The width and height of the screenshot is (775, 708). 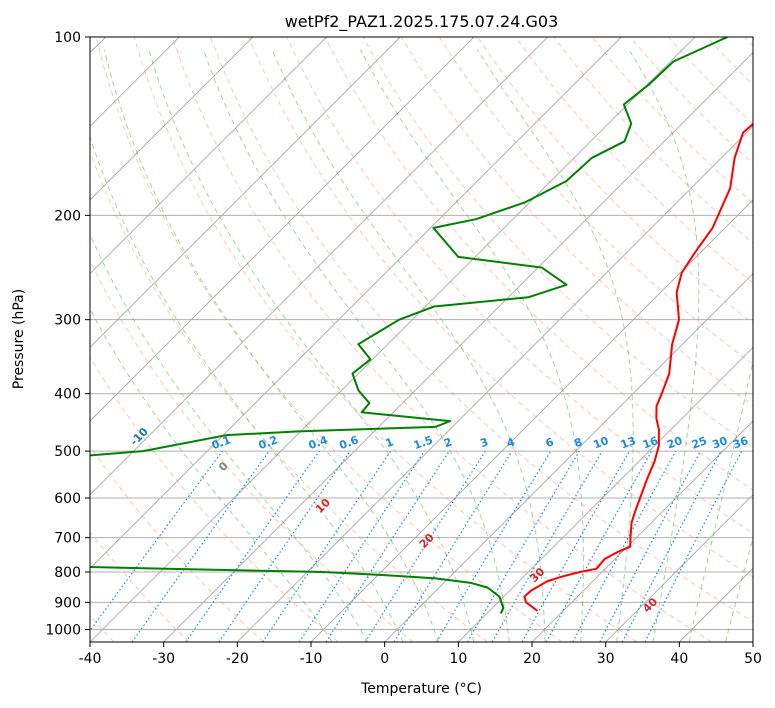 What do you see at coordinates (484, 442) in the screenshot?
I see `mixing-ratio-label: 3` at bounding box center [484, 442].